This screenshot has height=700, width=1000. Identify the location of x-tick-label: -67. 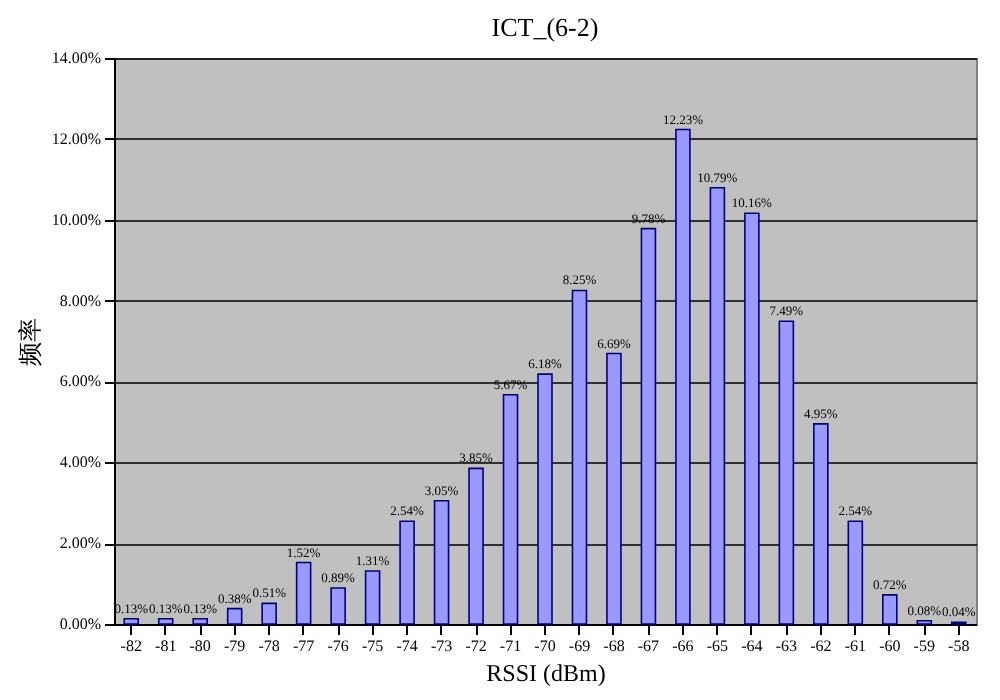
(648, 646).